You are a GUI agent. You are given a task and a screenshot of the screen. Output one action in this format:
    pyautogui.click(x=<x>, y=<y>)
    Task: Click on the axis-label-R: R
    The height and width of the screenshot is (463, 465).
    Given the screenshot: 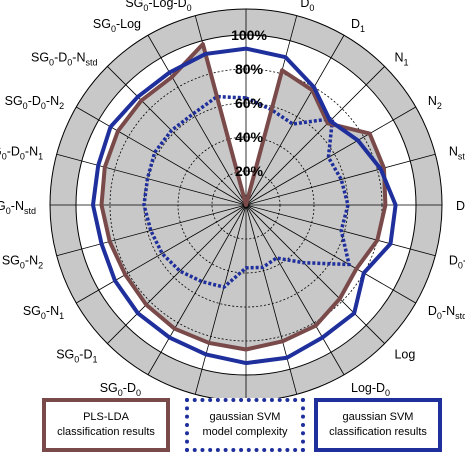 What is the action you would take?
    pyautogui.click(x=245, y=1)
    